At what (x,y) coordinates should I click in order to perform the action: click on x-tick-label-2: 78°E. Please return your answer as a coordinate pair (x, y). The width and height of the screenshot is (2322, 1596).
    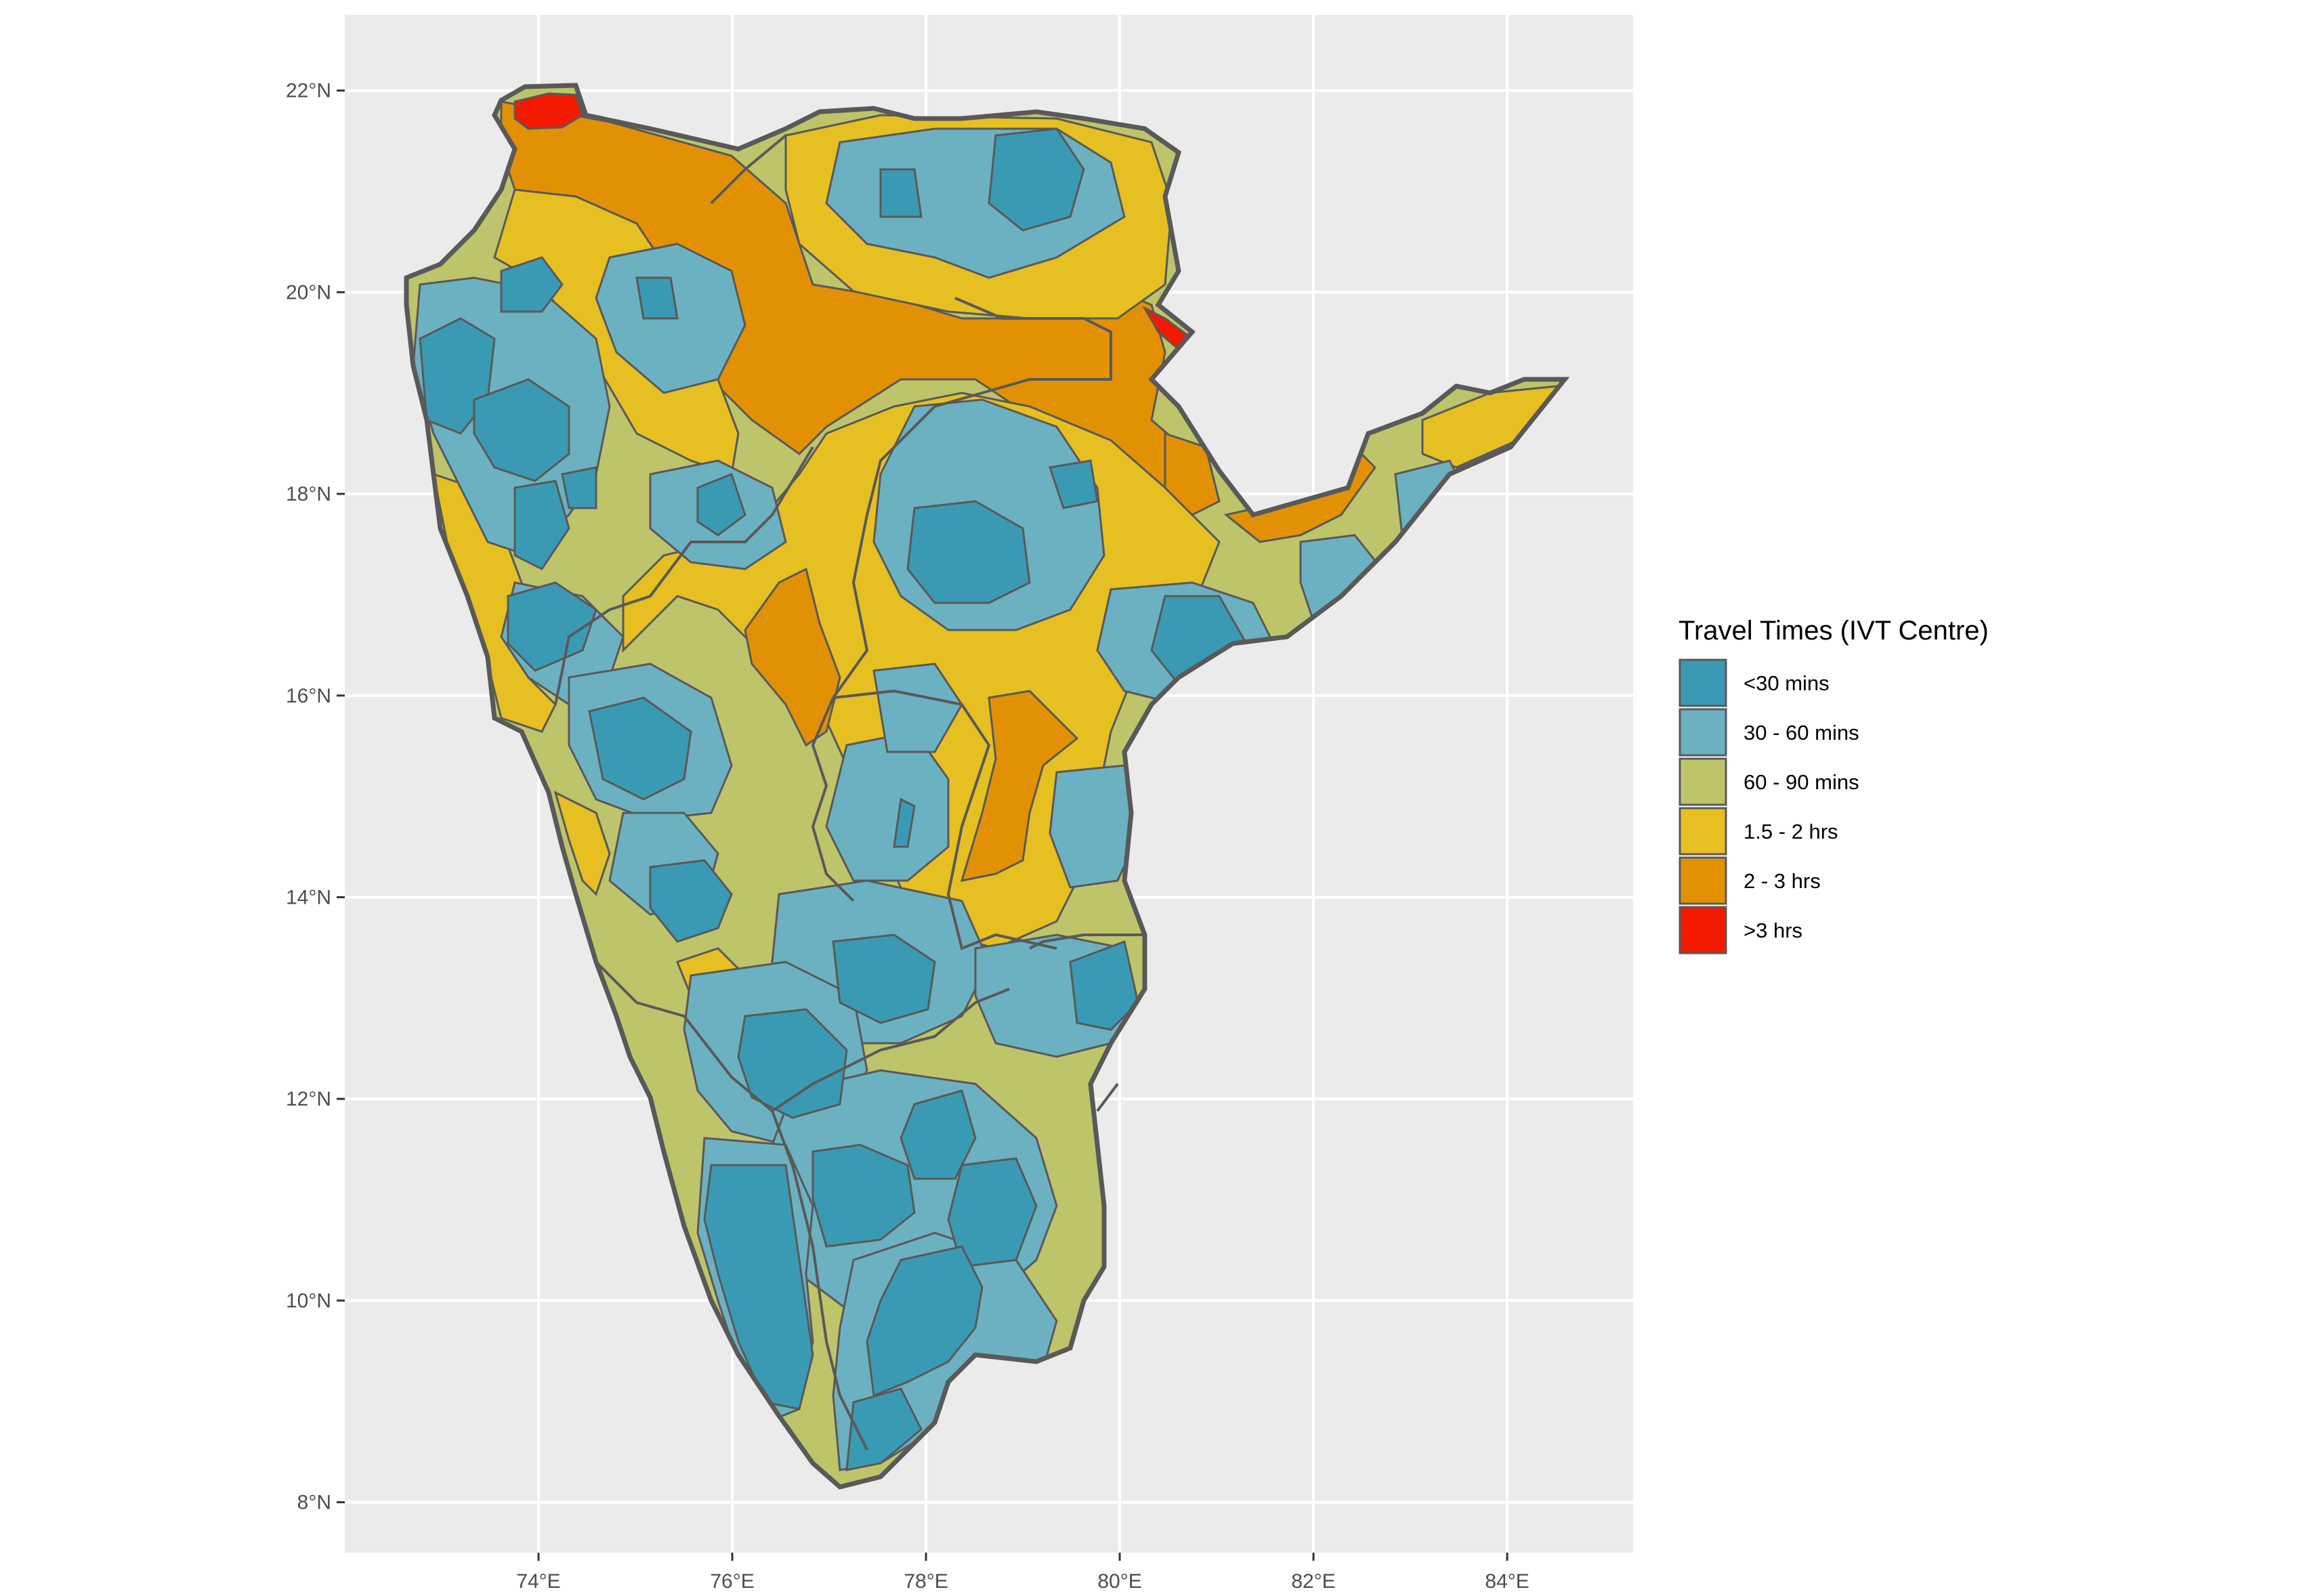
    Looking at the image, I should click on (926, 1581).